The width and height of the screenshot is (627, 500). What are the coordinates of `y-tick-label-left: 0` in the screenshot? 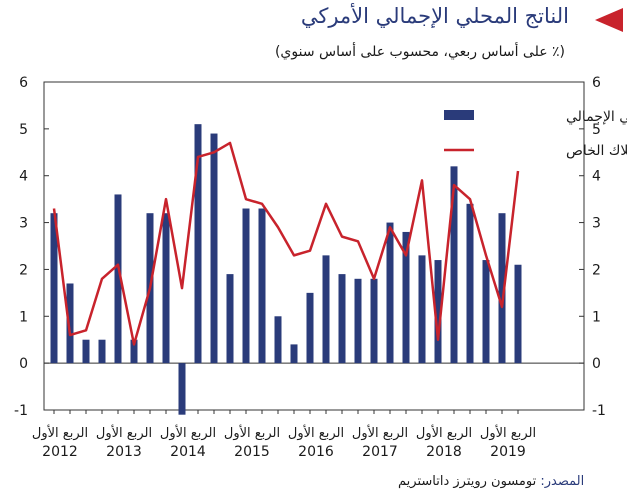 It's located at (23, 364).